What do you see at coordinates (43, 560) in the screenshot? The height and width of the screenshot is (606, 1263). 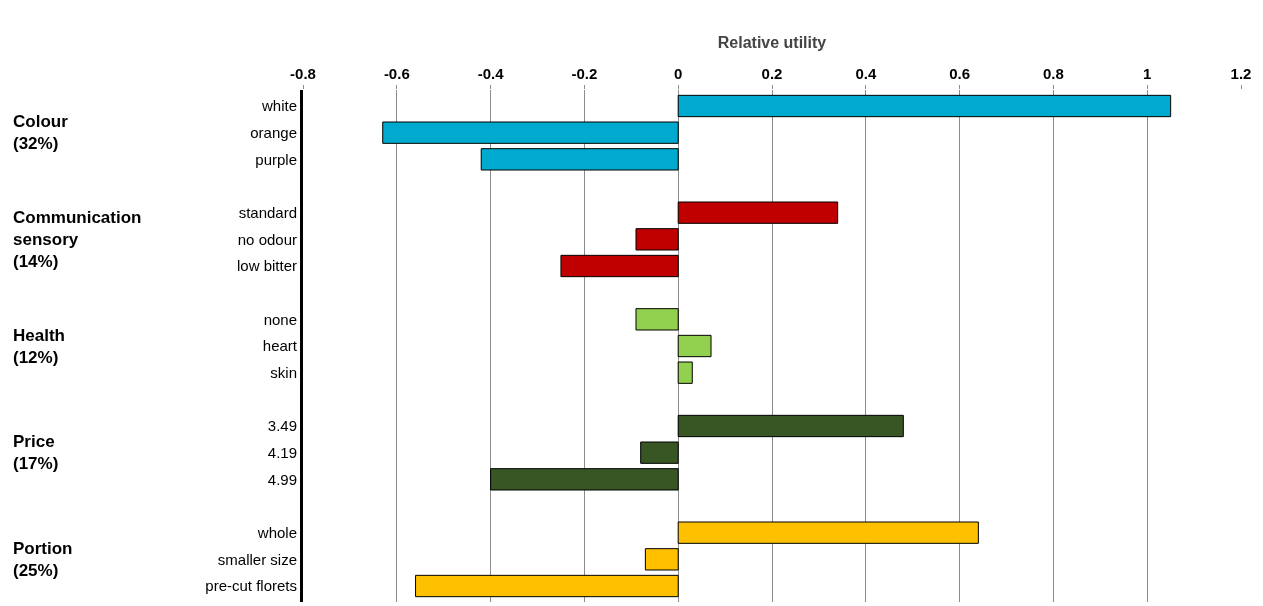 I see `text: Portion (25%)` at bounding box center [43, 560].